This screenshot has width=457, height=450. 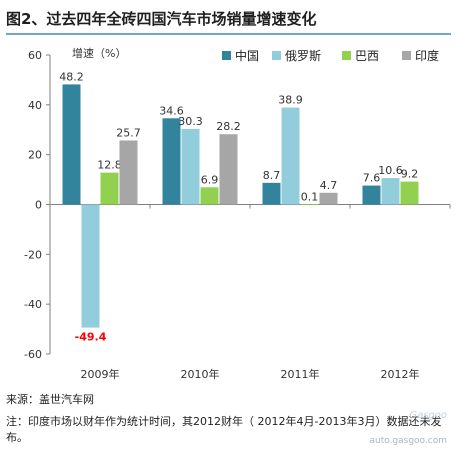 What do you see at coordinates (161, 19) in the screenshot?
I see `page-title: 图2、过去四年全砖四国汽车市场销量增速变化` at bounding box center [161, 19].